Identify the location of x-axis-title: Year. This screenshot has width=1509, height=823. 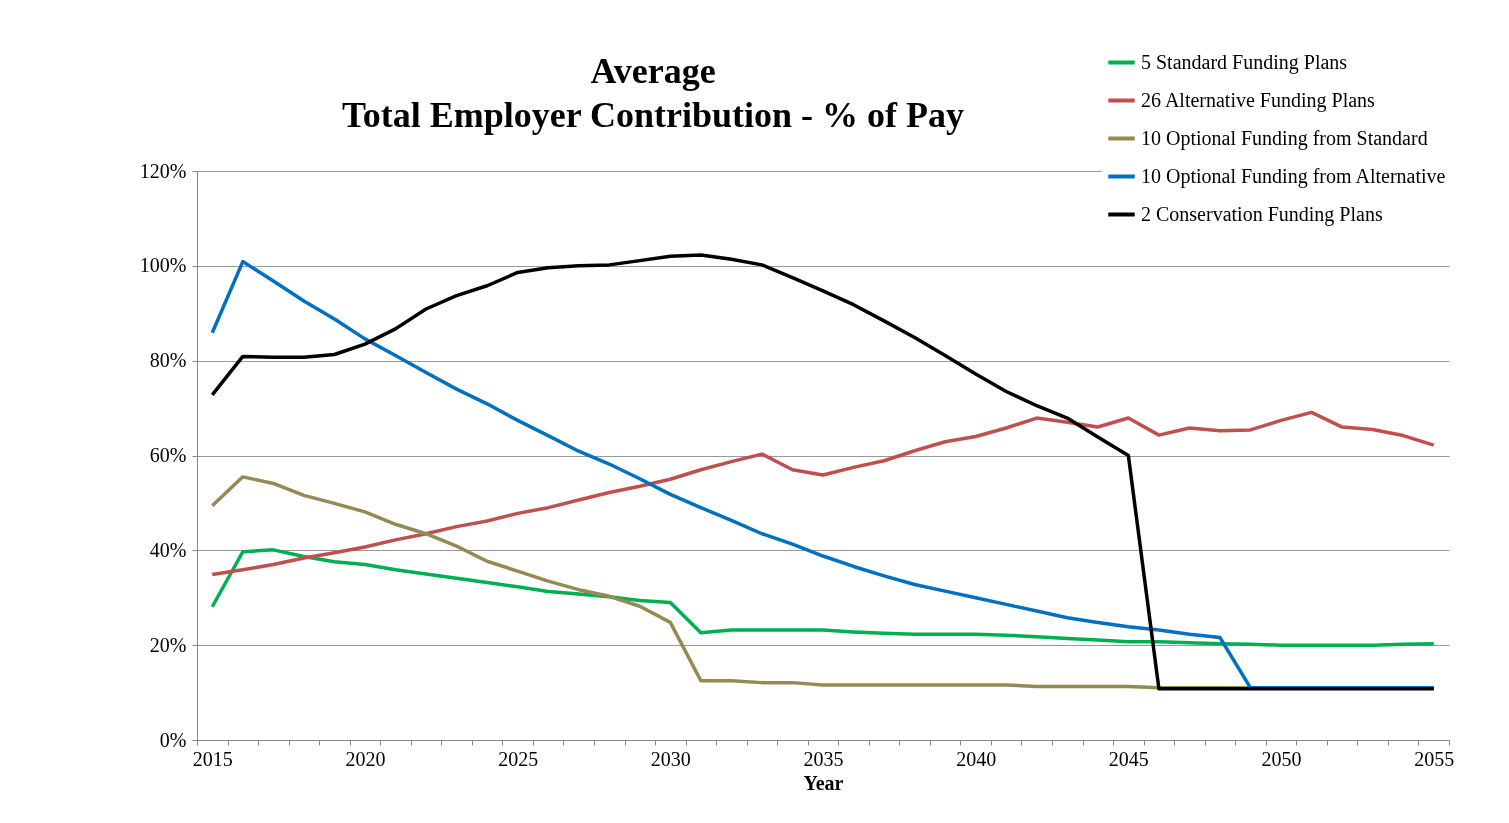
(823, 782).